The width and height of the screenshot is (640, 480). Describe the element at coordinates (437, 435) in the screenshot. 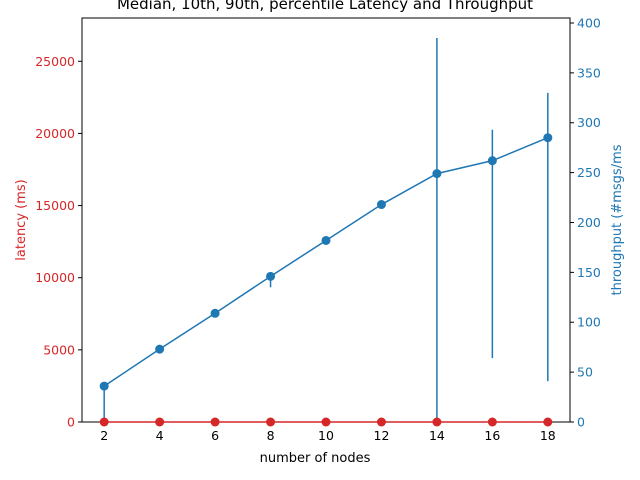

I see `x-tick-label: 14` at that location.